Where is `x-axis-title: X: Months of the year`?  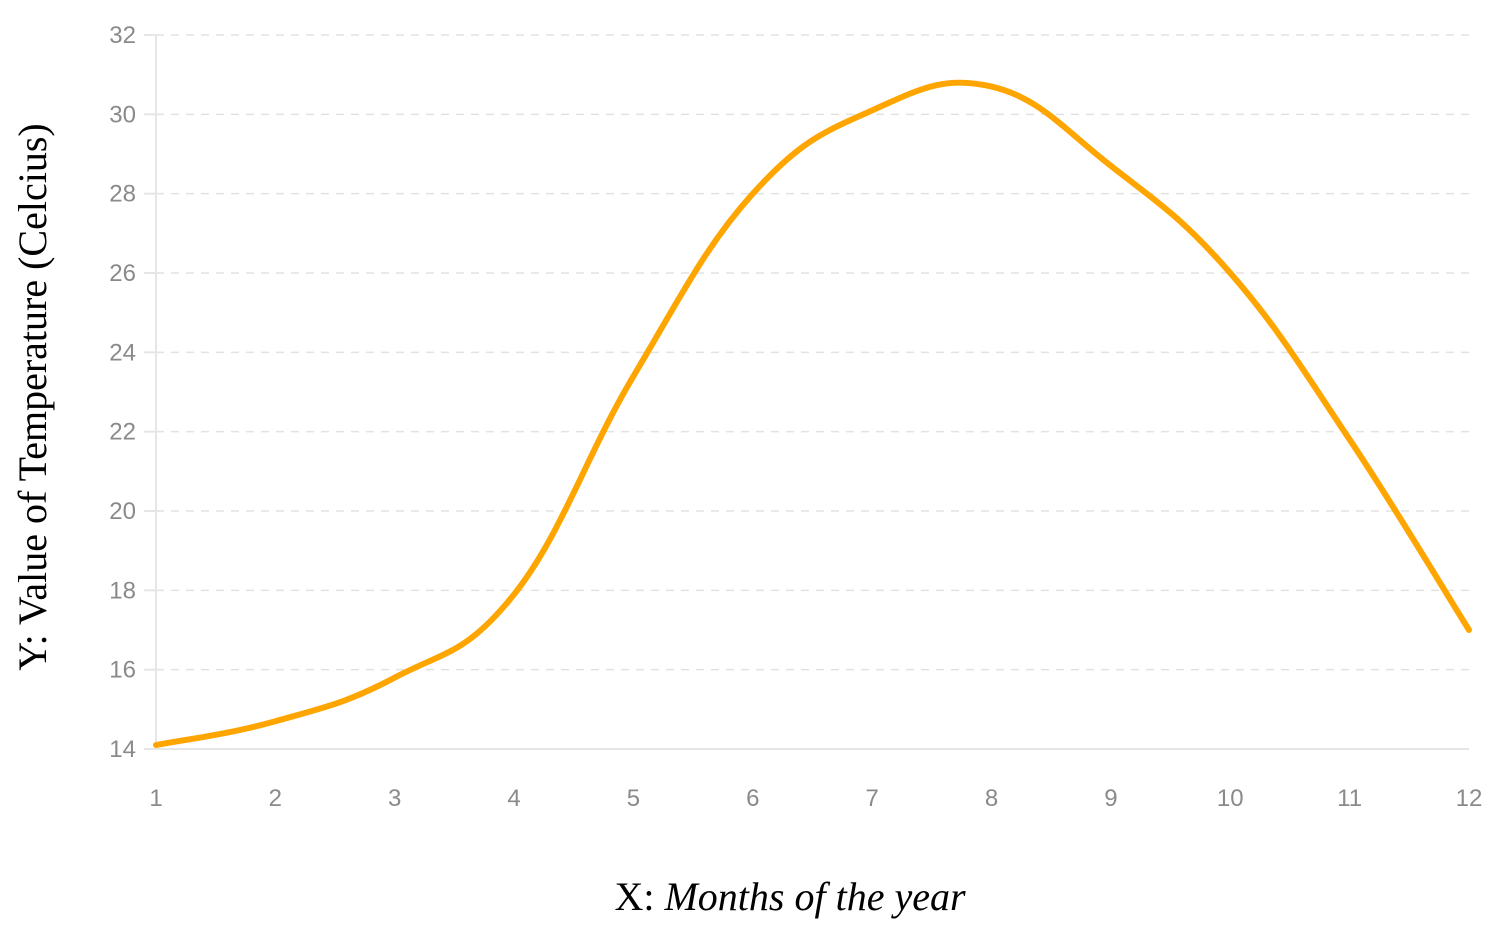
x-axis-title: X: Months of the year is located at coordinates (789, 896).